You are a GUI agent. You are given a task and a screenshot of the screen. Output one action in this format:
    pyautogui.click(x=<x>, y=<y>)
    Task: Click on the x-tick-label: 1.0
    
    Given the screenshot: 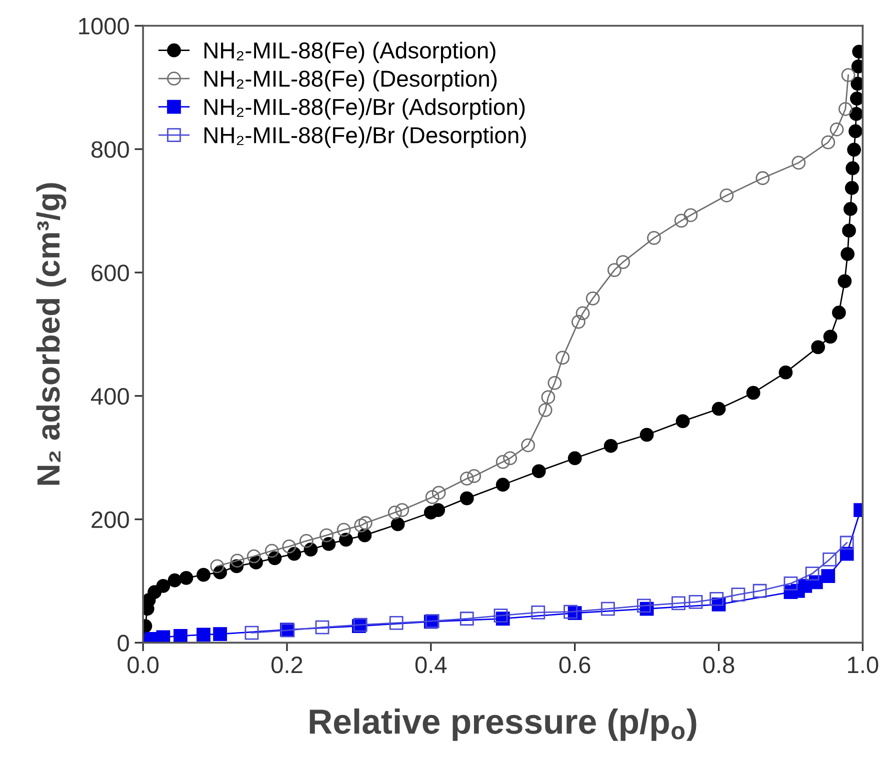 What is the action you would take?
    pyautogui.click(x=863, y=665)
    